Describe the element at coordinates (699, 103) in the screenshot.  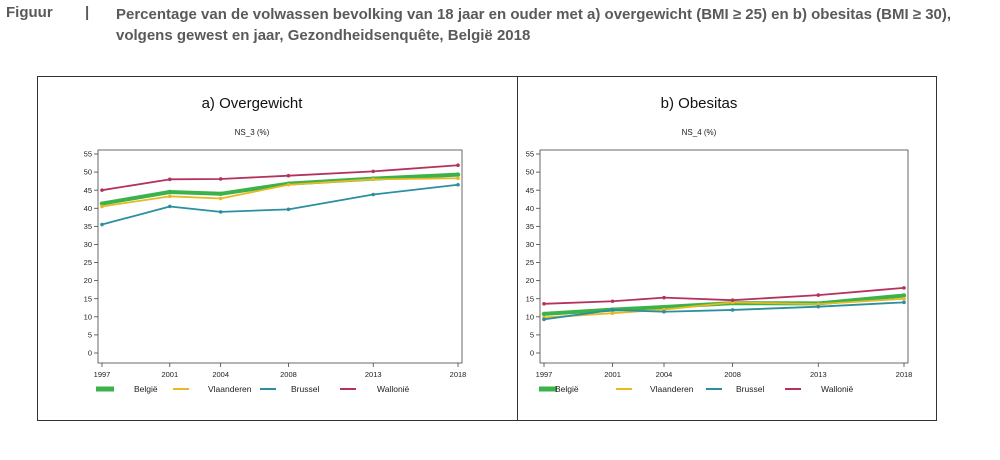
I see `panel-title: b) Obesitas` at that location.